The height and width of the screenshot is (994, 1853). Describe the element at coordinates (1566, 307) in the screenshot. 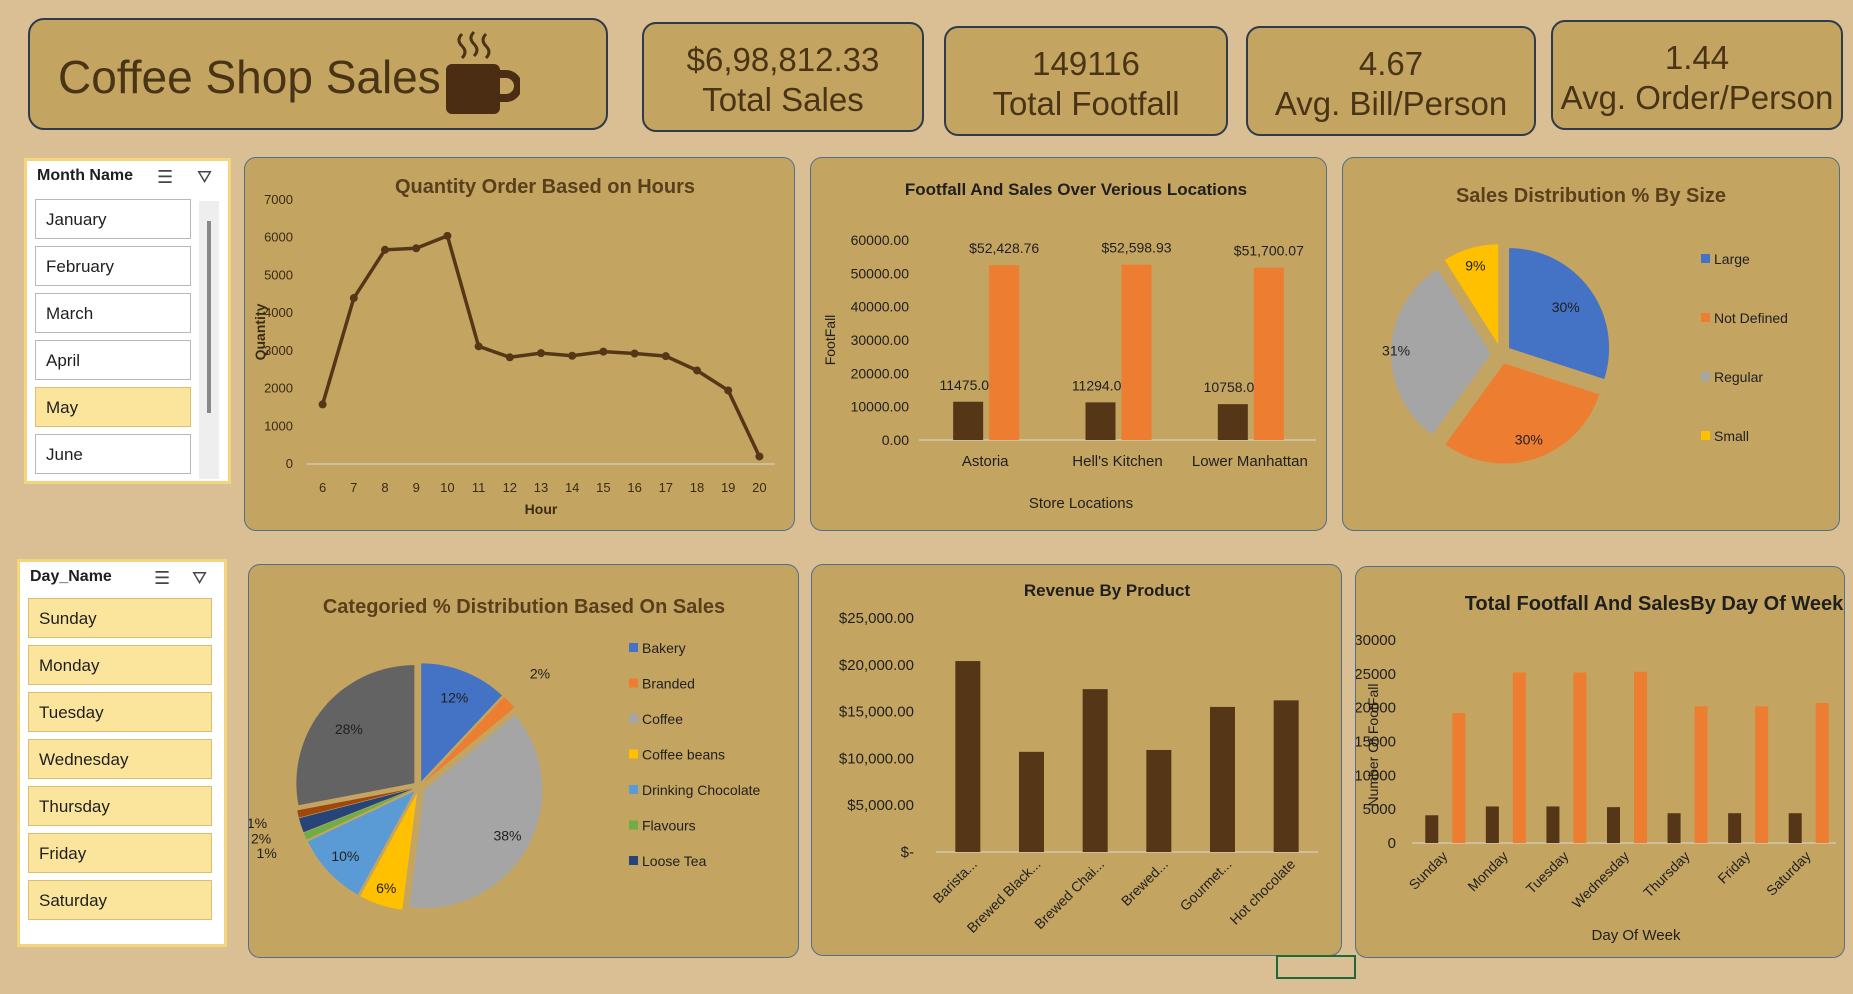

I see `data-label: 30%` at that location.